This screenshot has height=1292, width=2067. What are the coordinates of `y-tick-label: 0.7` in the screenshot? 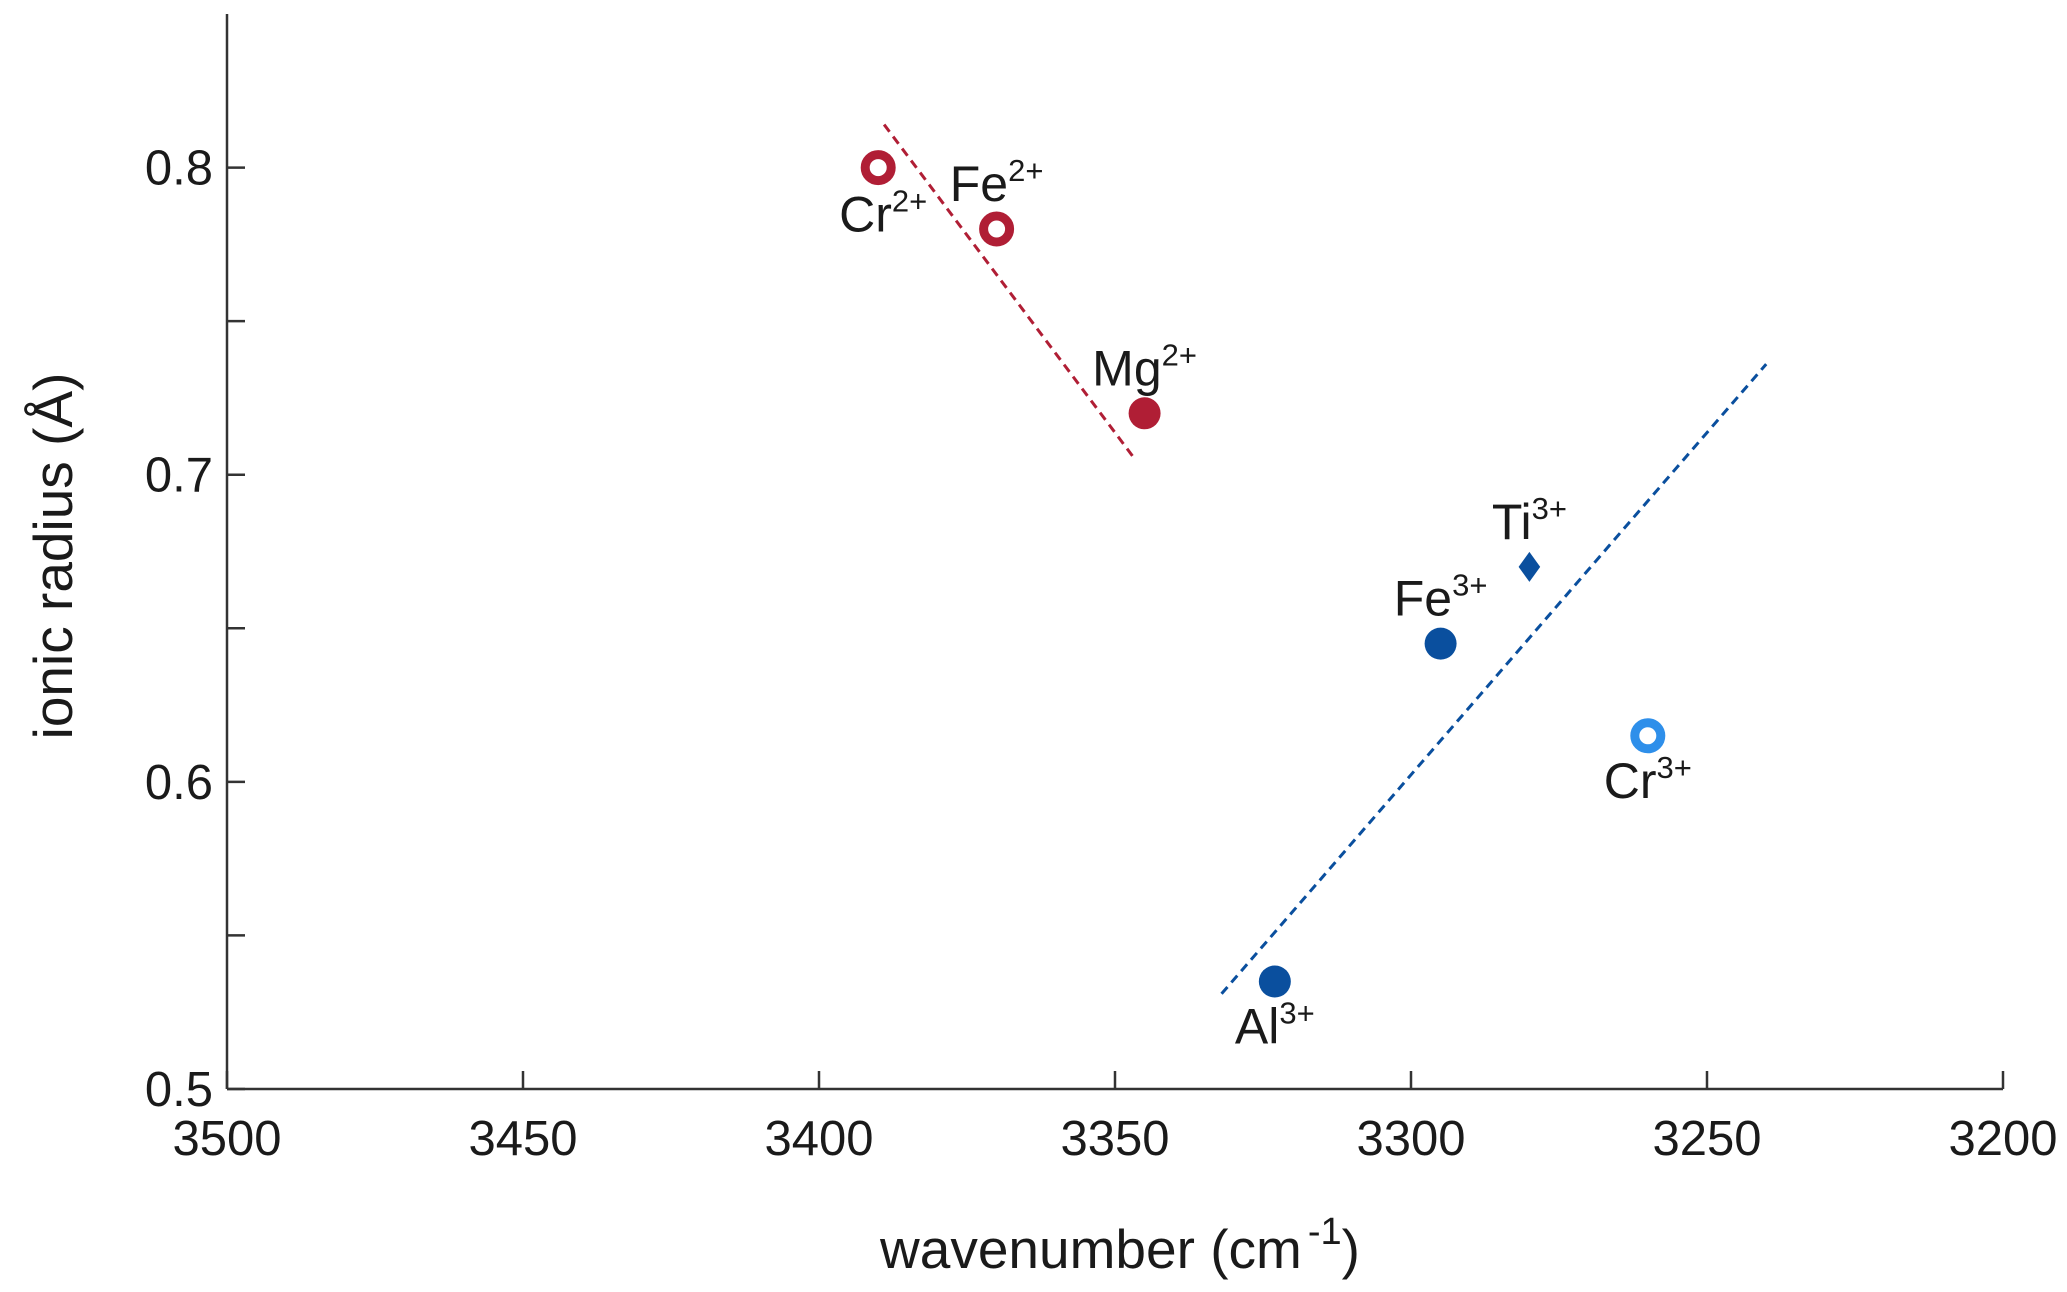 It's located at (179, 476).